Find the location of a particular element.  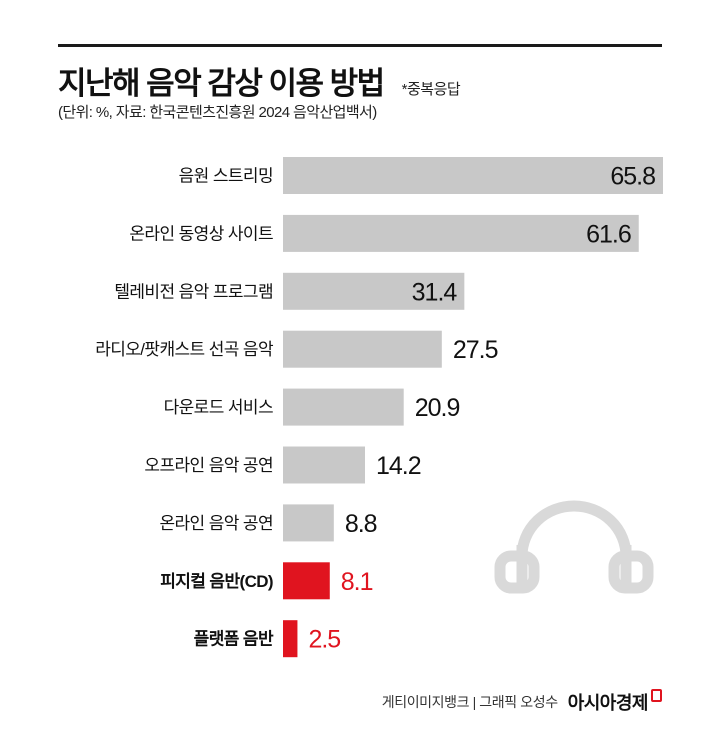

multiple-response-note: *중복응답 is located at coordinates (431, 89).